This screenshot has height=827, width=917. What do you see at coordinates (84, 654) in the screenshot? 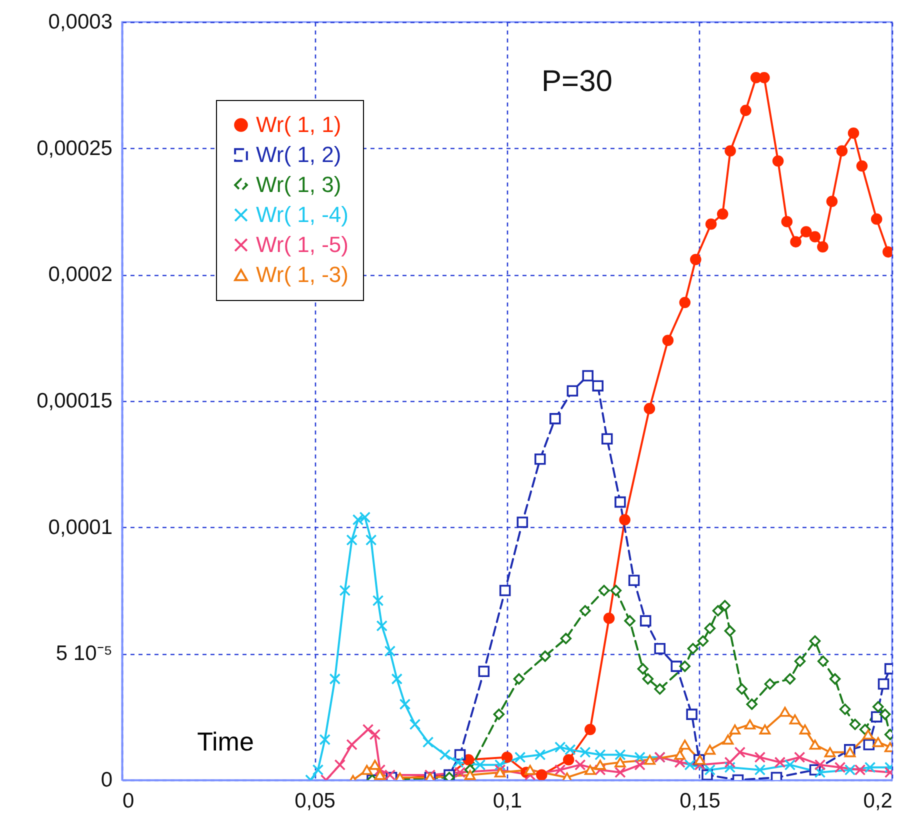
I see `y-tick-label: 5 10⁻⁵` at bounding box center [84, 654].